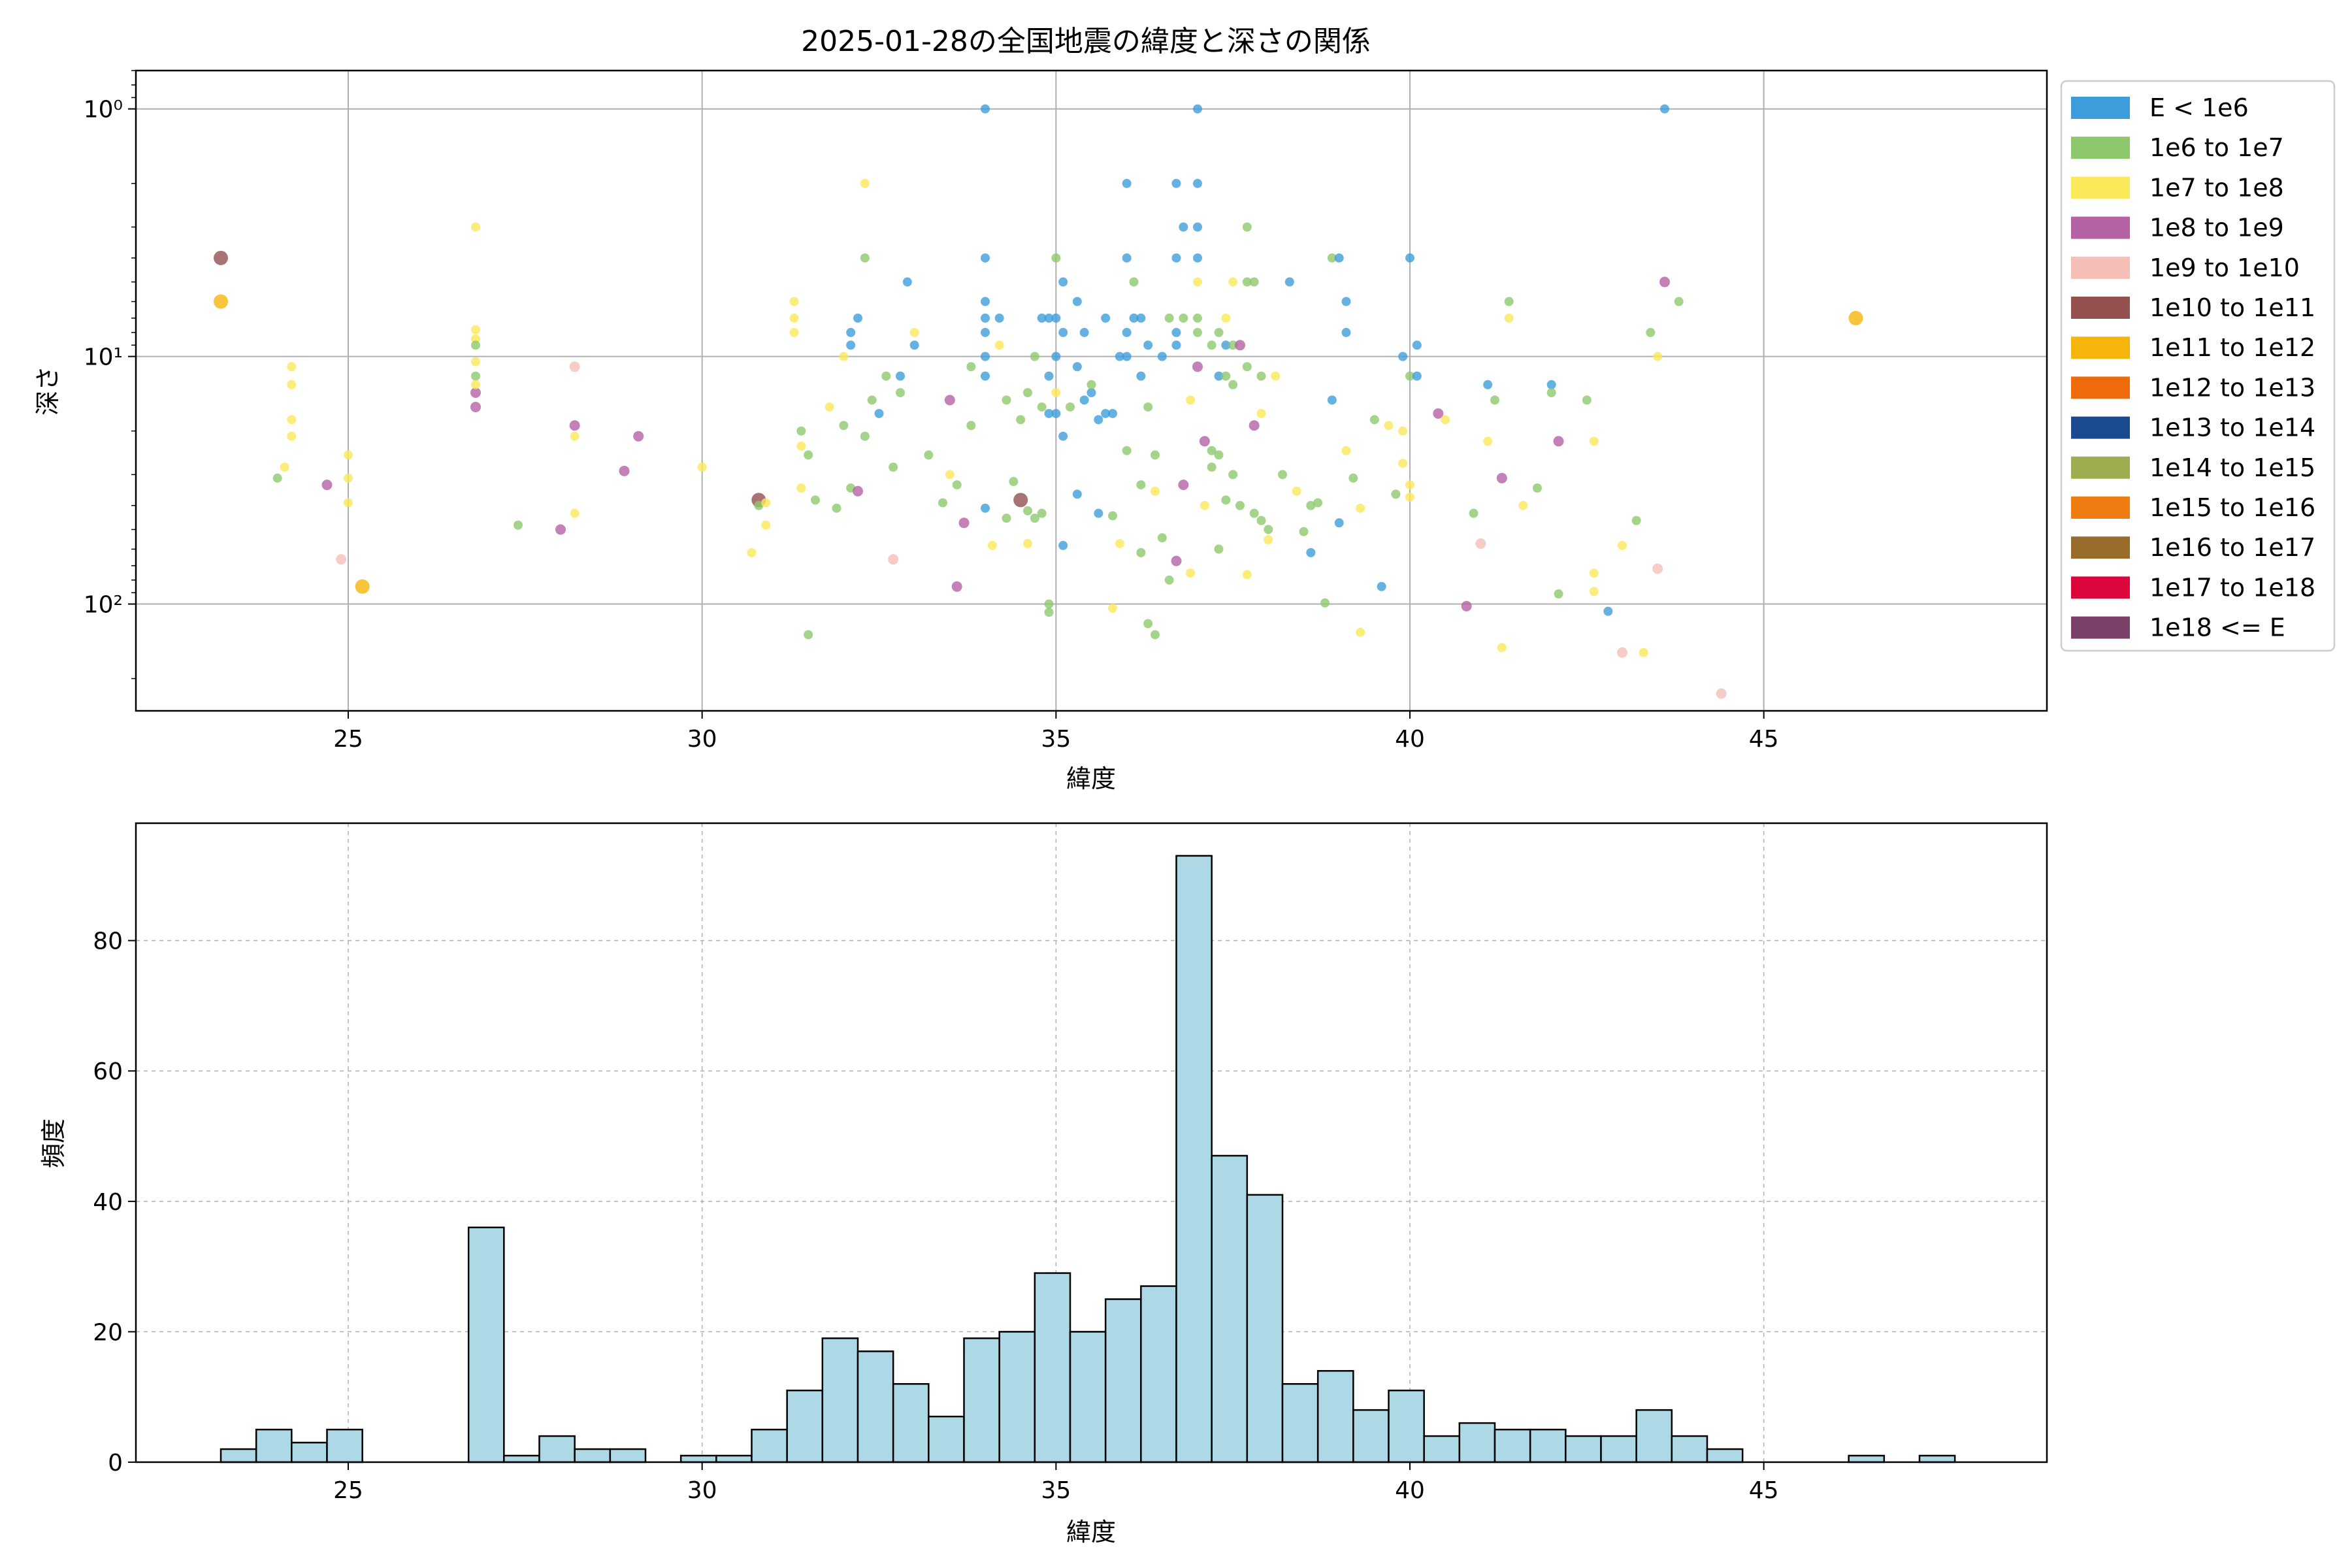 The image size is (2352, 1568). What do you see at coordinates (103, 357) in the screenshot?
I see `scatter-y-tick-label: 10¹` at bounding box center [103, 357].